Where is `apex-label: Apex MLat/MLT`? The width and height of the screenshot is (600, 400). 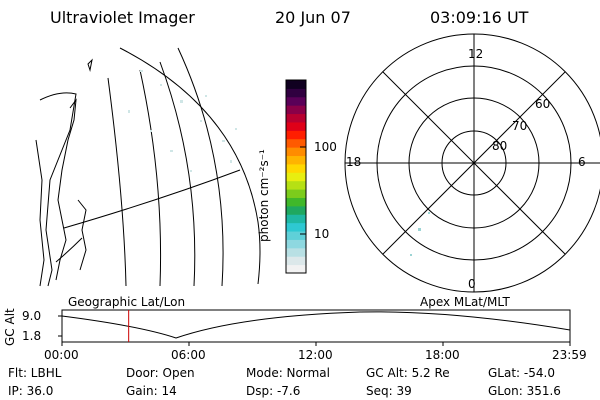
apex-label: Apex MLat/MLT is located at coordinates (465, 302).